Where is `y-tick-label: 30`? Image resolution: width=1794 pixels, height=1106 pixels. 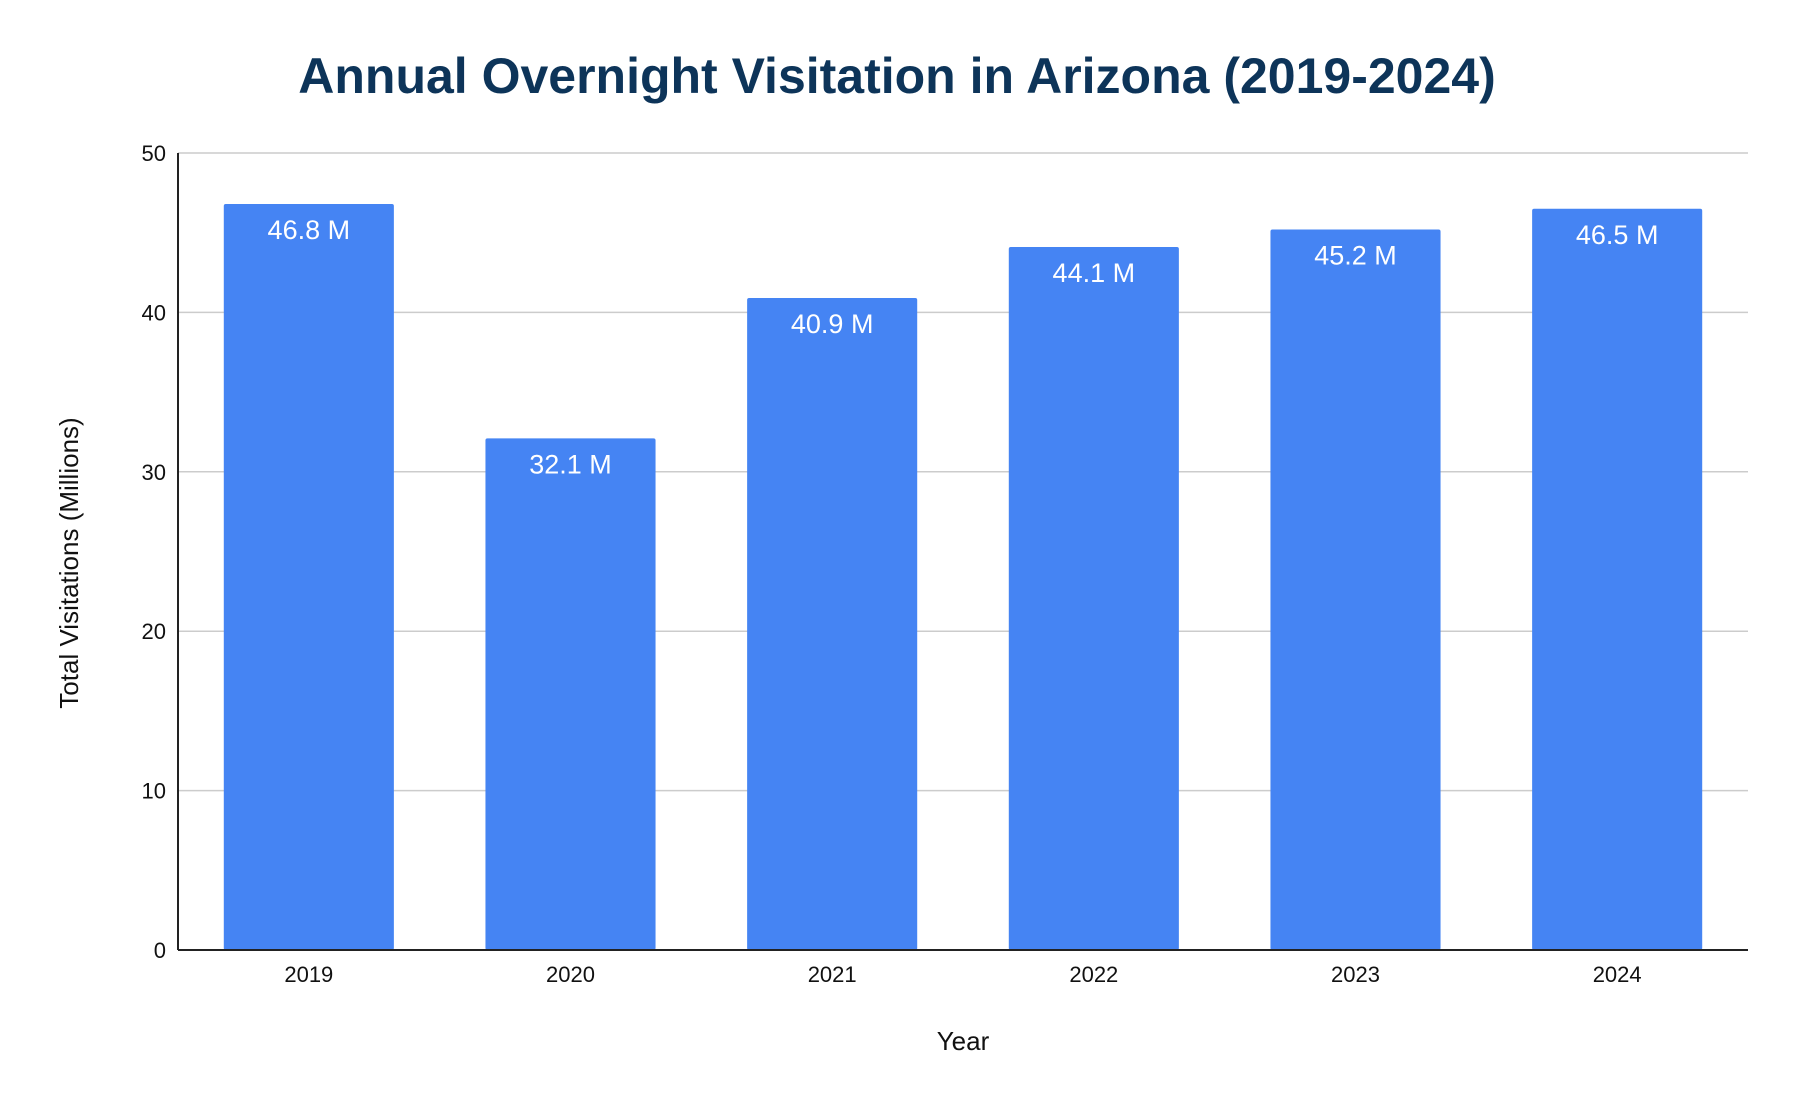 y-tick-label: 30 is located at coordinates (154, 472).